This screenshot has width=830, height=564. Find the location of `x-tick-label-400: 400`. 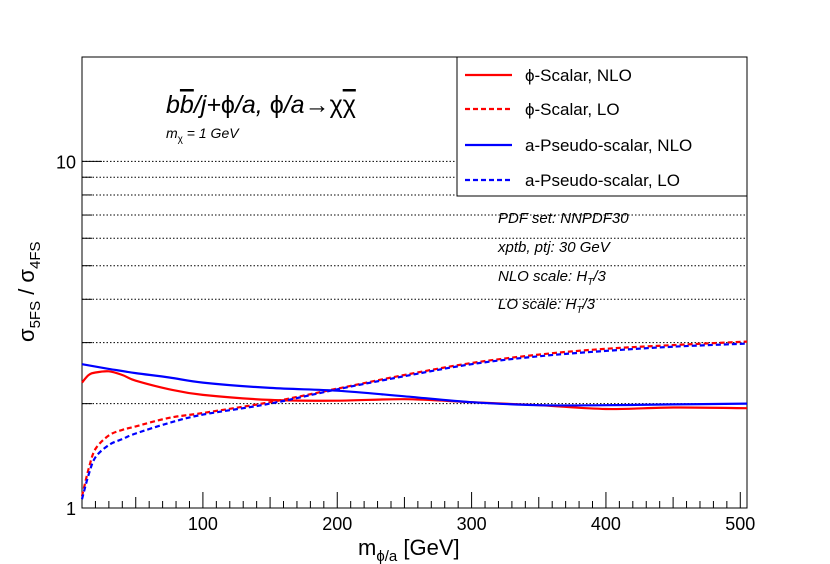

x-tick-label-400: 400 is located at coordinates (606, 524).